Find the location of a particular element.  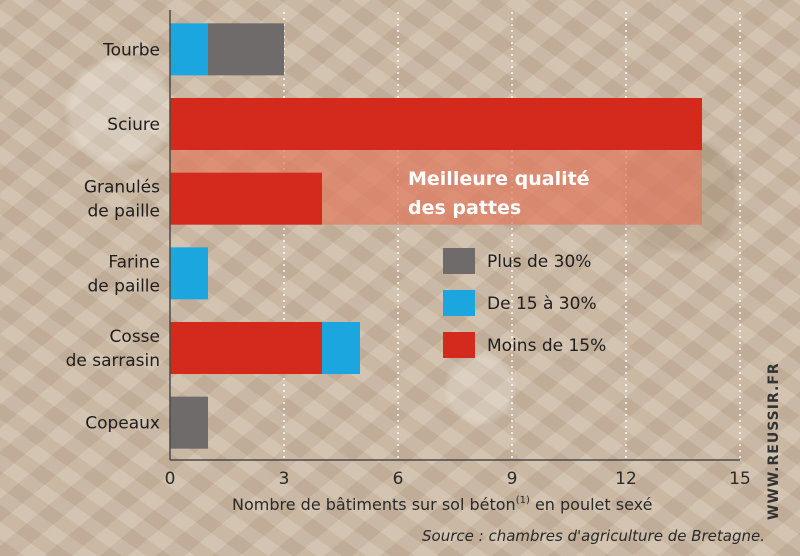

legend-label-plus-de-30: Plus de 30% is located at coordinates (539, 262).